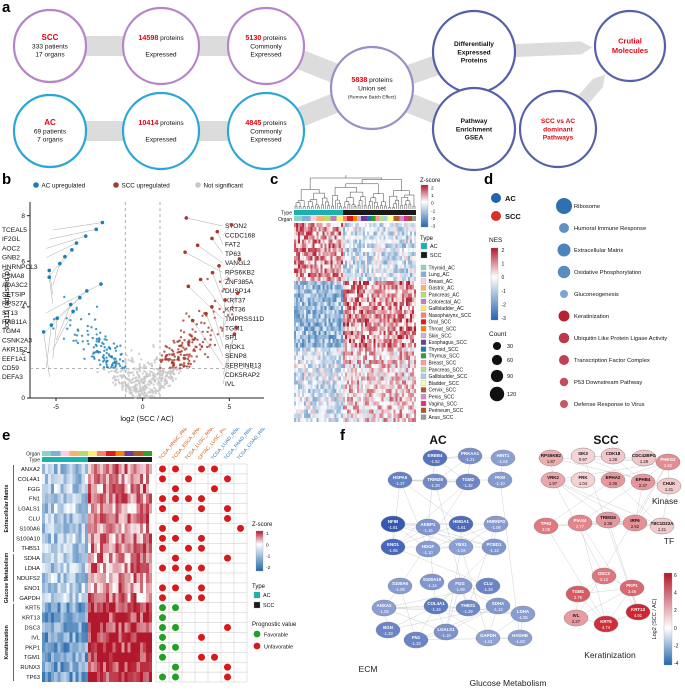 The height and width of the screenshot is (700, 685). What do you see at coordinates (23, 307) in the screenshot?
I see `svg-text: 4` at bounding box center [23, 307].